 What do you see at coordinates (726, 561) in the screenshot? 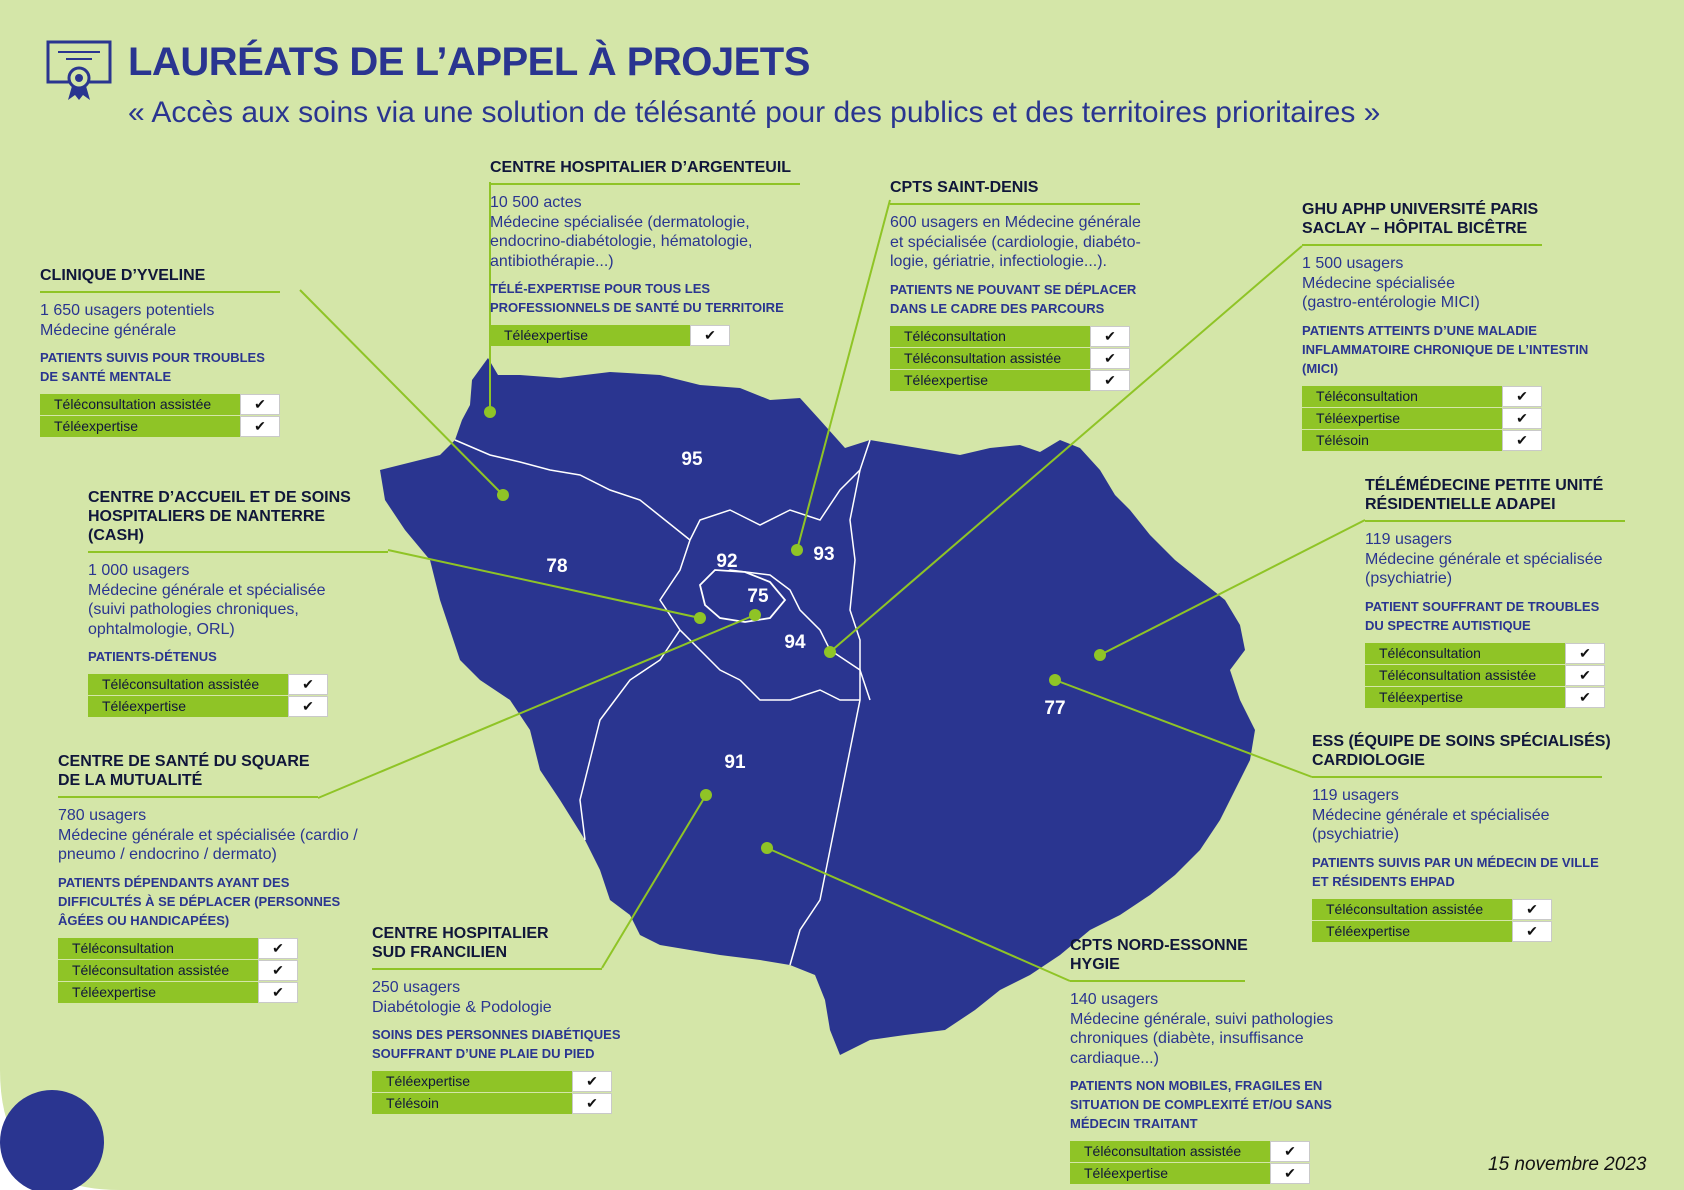
I see `department-label-92: 92` at bounding box center [726, 561].